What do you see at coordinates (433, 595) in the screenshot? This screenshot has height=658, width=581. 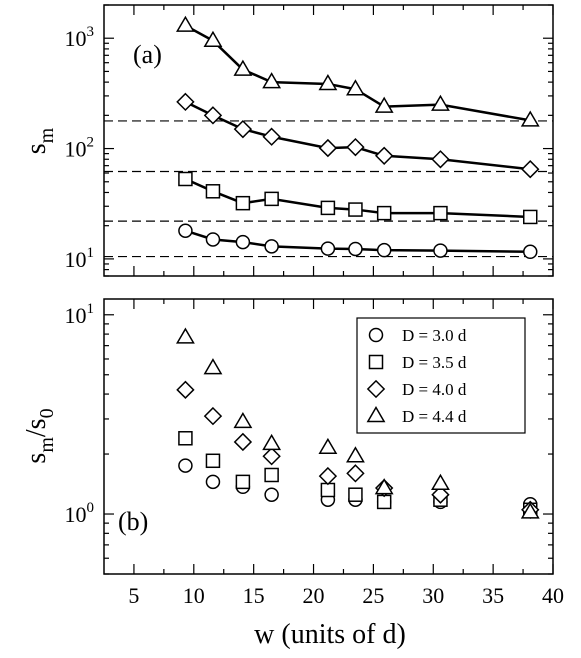 I see `panel-b-x-tick-label: 30` at bounding box center [433, 595].